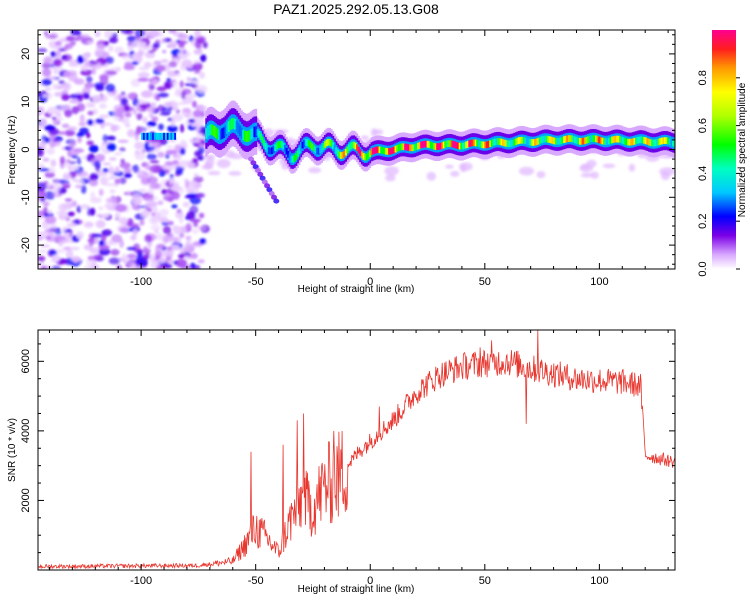  Describe the element at coordinates (703, 77) in the screenshot. I see `colorbar-tick-label: 0.8` at that location.